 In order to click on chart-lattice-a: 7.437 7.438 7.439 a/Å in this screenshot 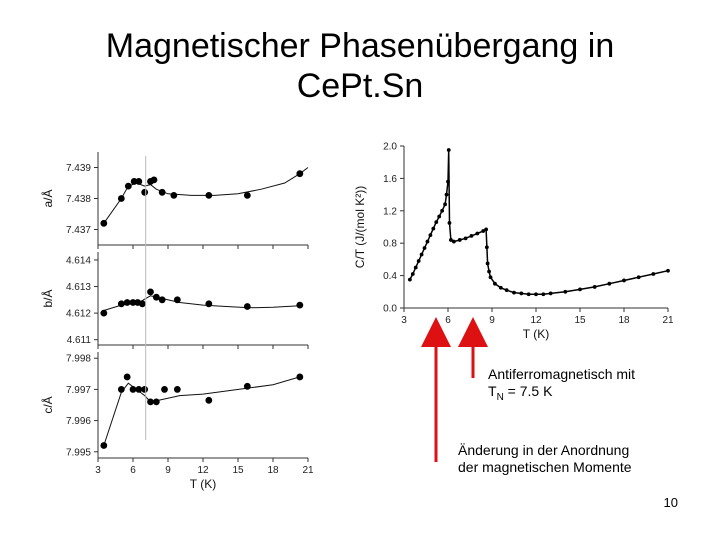, I will do `click(174, 200)`.